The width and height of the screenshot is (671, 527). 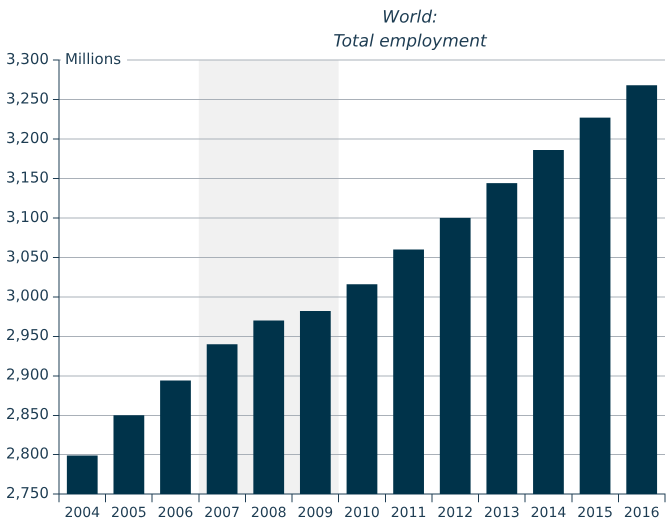 What do you see at coordinates (176, 513) in the screenshot?
I see `x-tick-label: 2006` at bounding box center [176, 513].